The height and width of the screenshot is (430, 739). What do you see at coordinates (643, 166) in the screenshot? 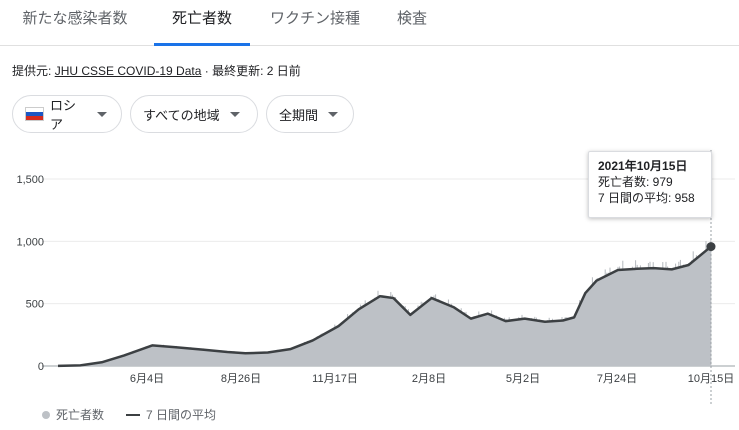
I see `tooltip-date: 2021年10月15日` at bounding box center [643, 166].